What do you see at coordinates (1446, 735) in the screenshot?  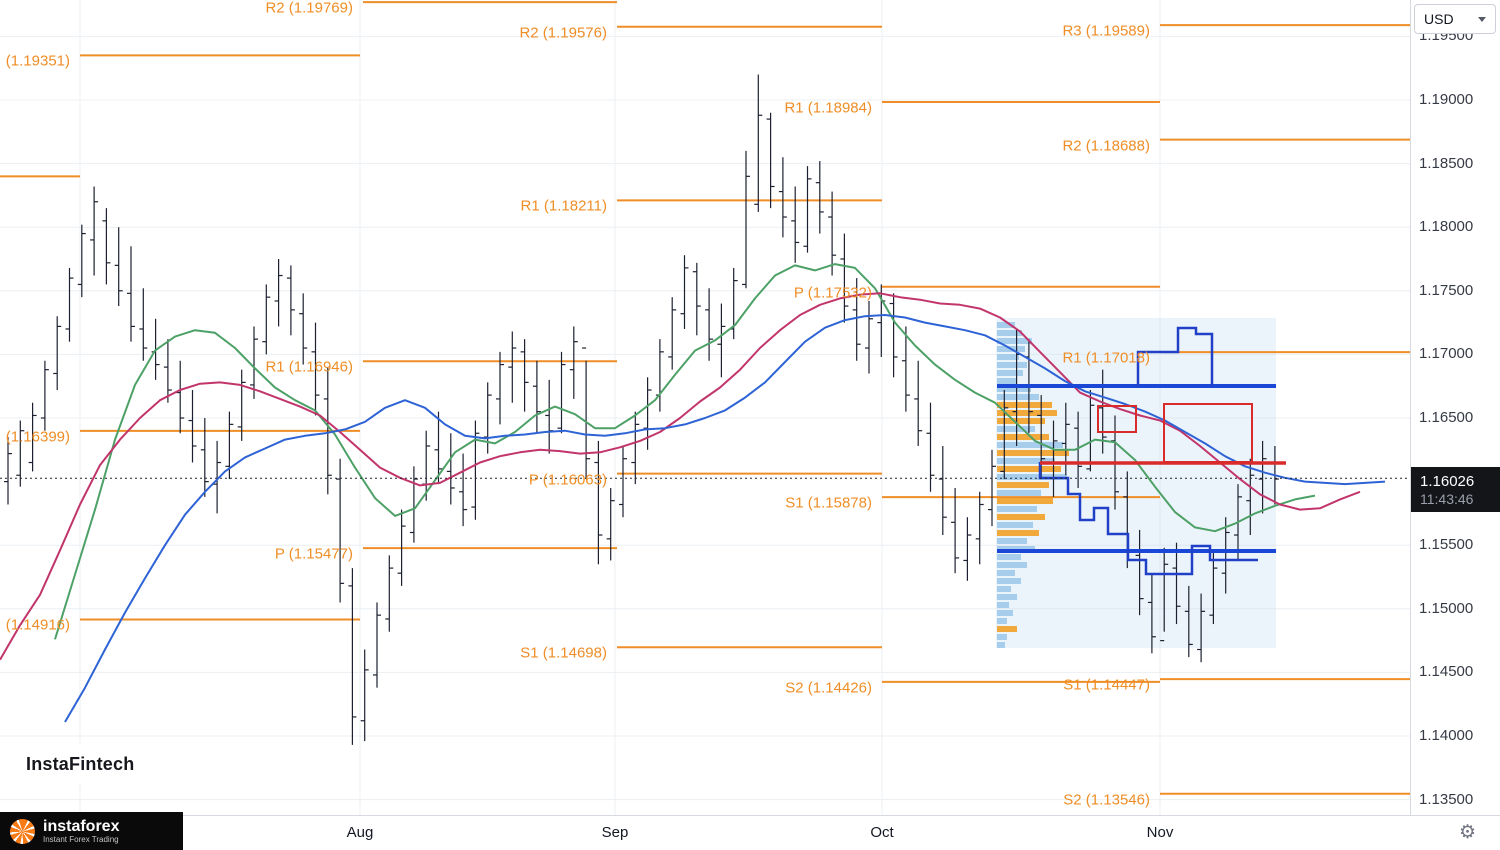 I see `price-axis-label: 1.14000` at bounding box center [1446, 735].